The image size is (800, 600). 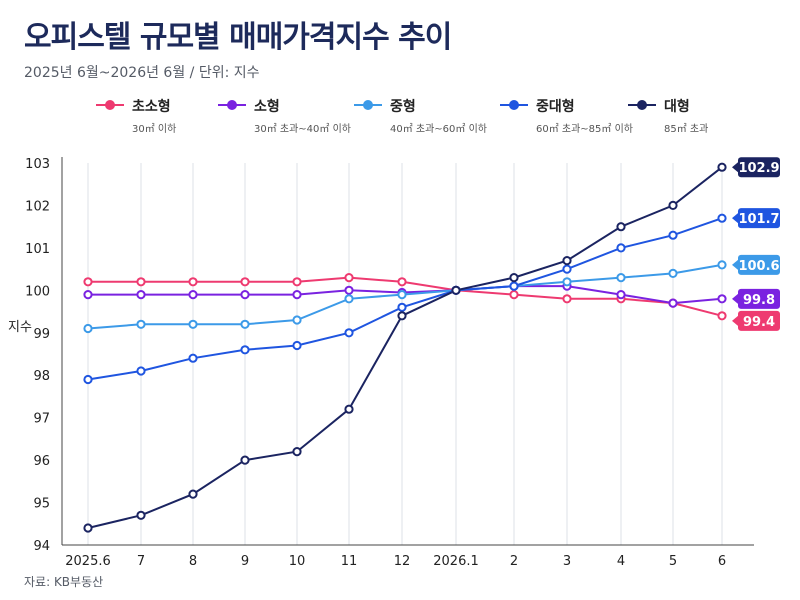 I want to click on y-tick-label: 94, so click(x=41, y=546).